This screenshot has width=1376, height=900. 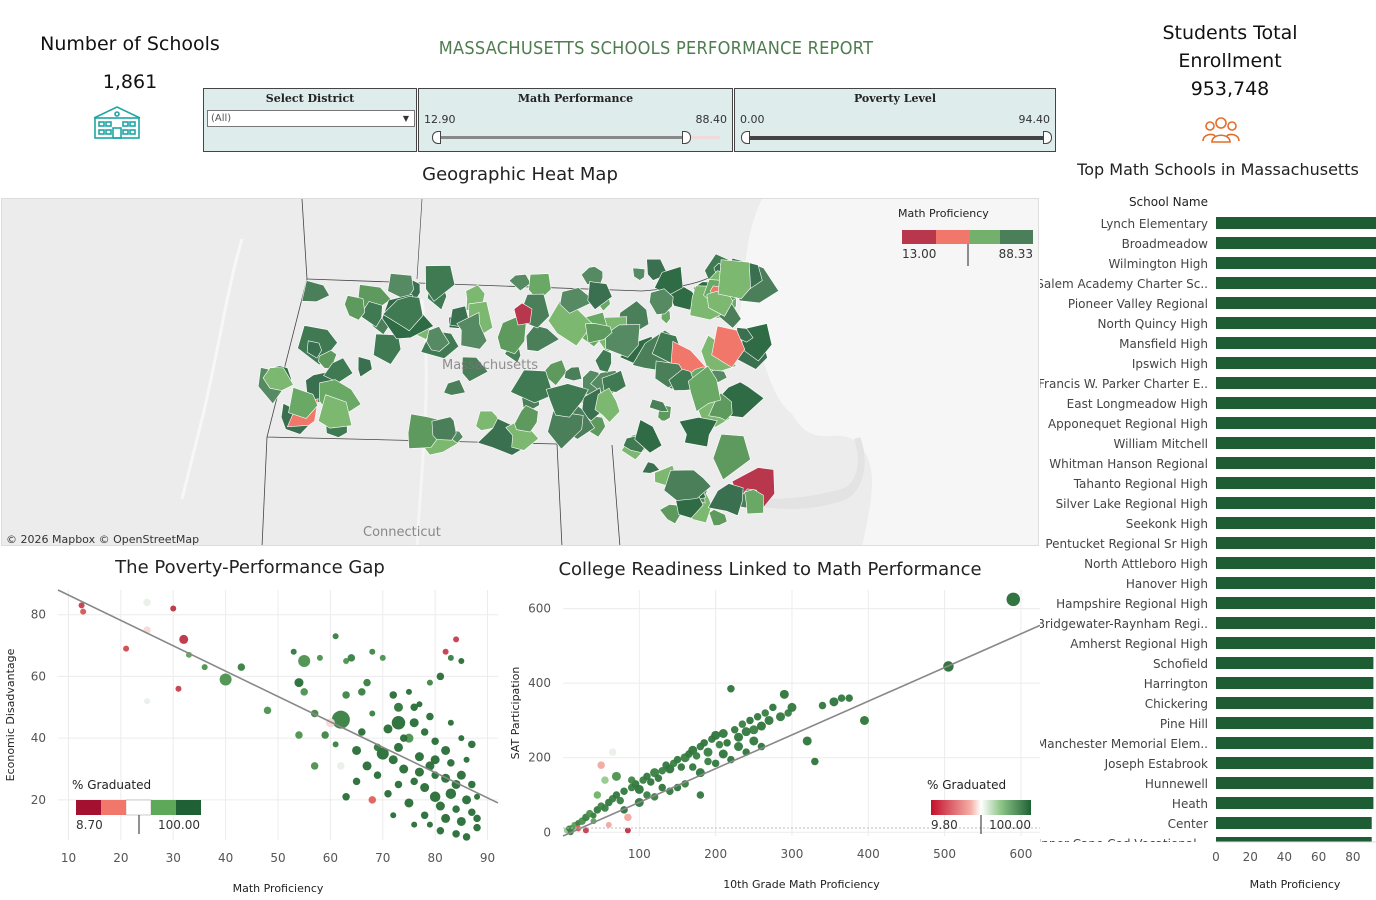 What do you see at coordinates (745, 137) in the screenshot?
I see `poverty-slider-low-handle` at bounding box center [745, 137].